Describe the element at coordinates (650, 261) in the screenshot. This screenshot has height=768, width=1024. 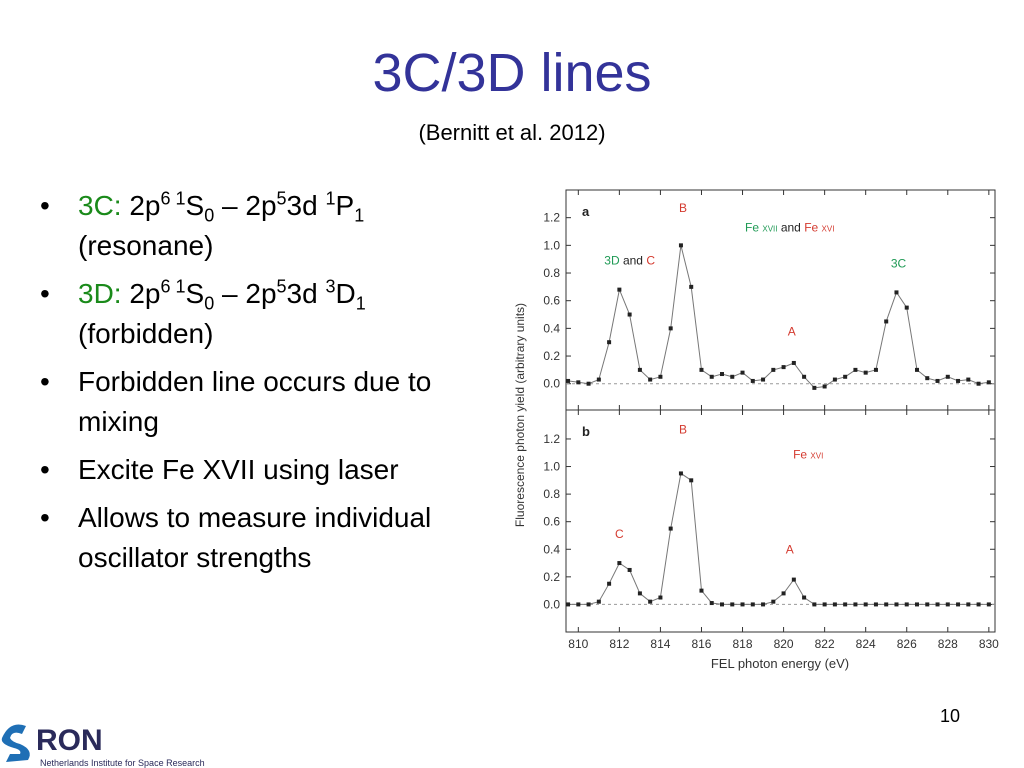
I see `annotation-part: C` at that location.